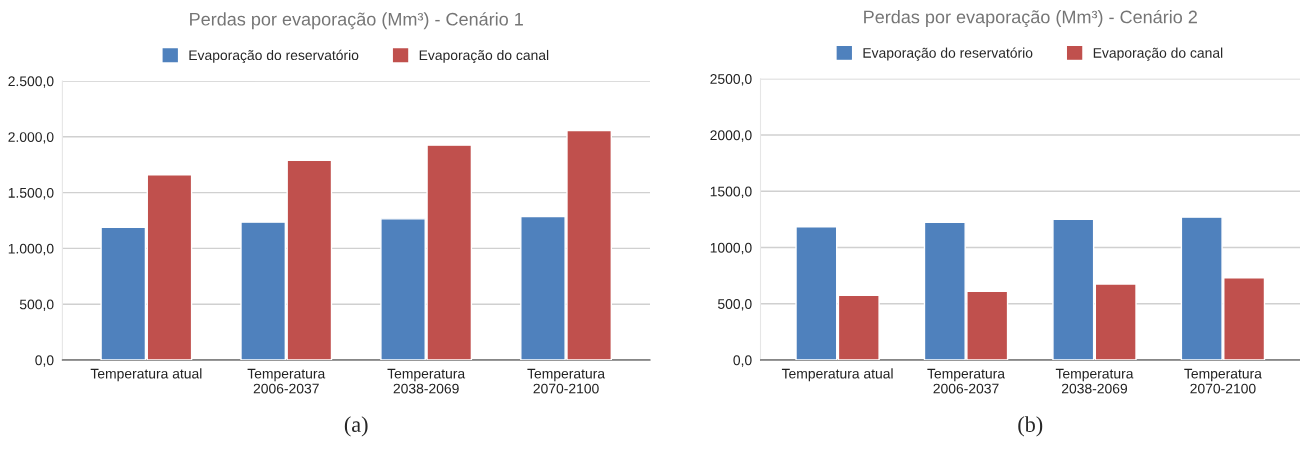  Describe the element at coordinates (731, 136) in the screenshot. I see `y-tick-label: 2000,0` at that location.